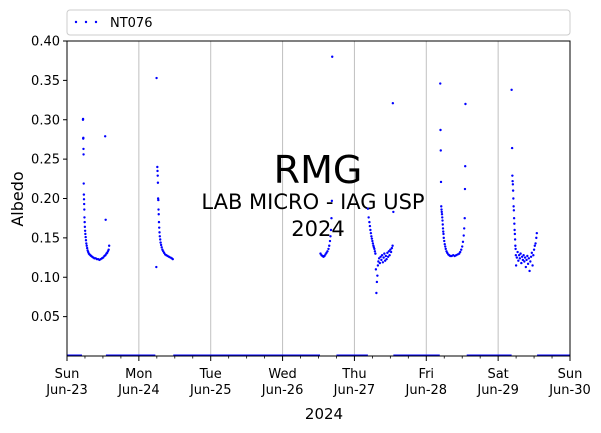  Describe the element at coordinates (45, 238) in the screenshot. I see `y-tick-label: 0.15` at that location.